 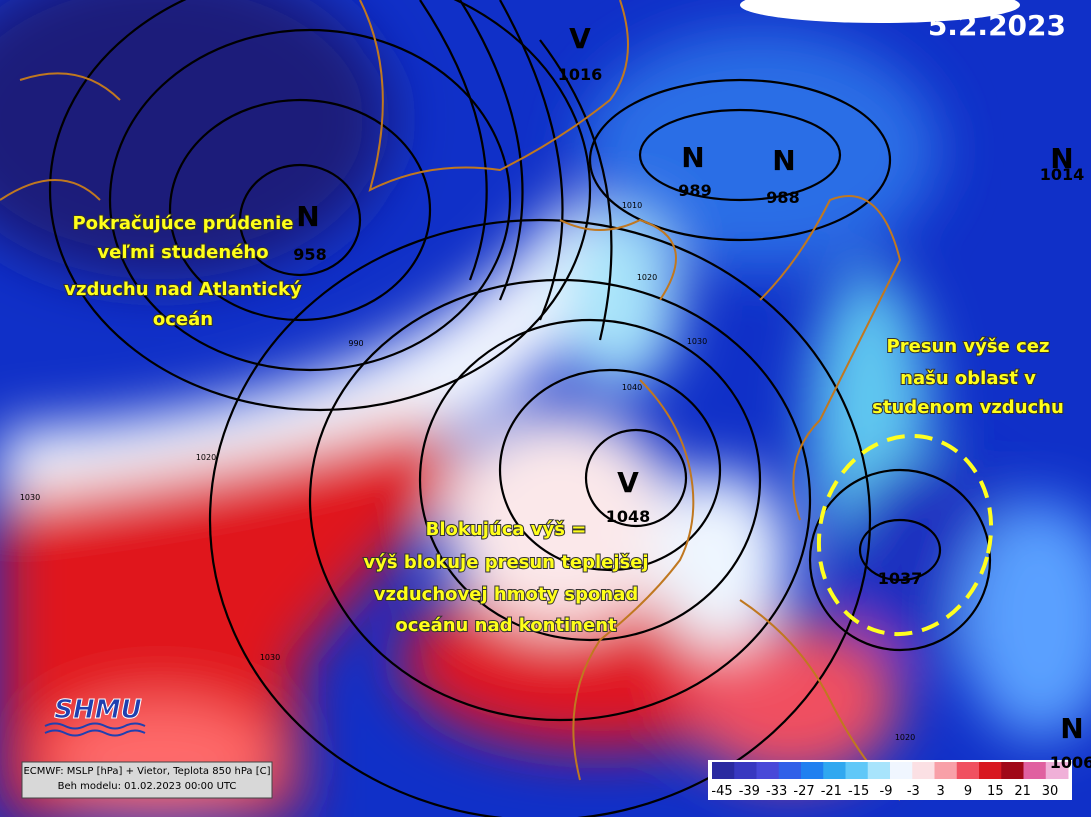 I want to click on colorbar: -45 -39 -33 -27 -21 -15 -9 -3 3 9 15 21 30, so click(x=890, y=780).